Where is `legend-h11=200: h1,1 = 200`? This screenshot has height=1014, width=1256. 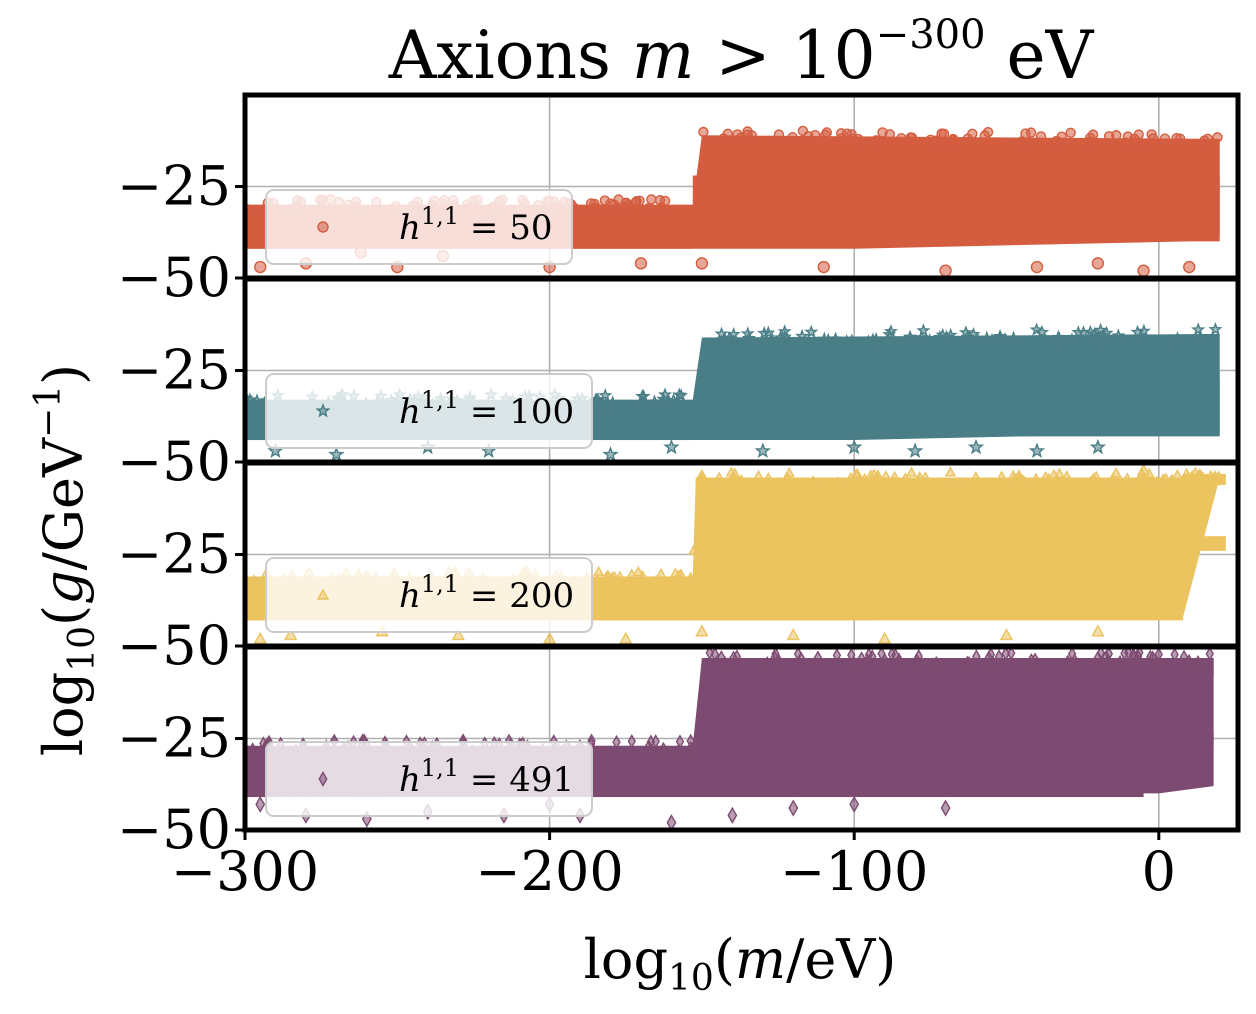
legend-h11=200: h1,1 = 200 is located at coordinates (429, 595).